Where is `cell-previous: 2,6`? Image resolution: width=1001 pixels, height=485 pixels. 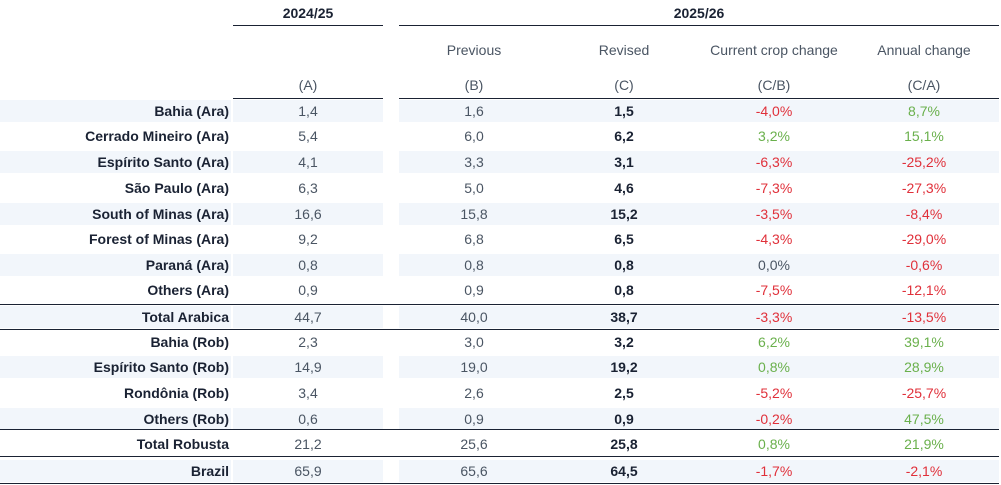 cell-previous: 2,6 is located at coordinates (474, 393).